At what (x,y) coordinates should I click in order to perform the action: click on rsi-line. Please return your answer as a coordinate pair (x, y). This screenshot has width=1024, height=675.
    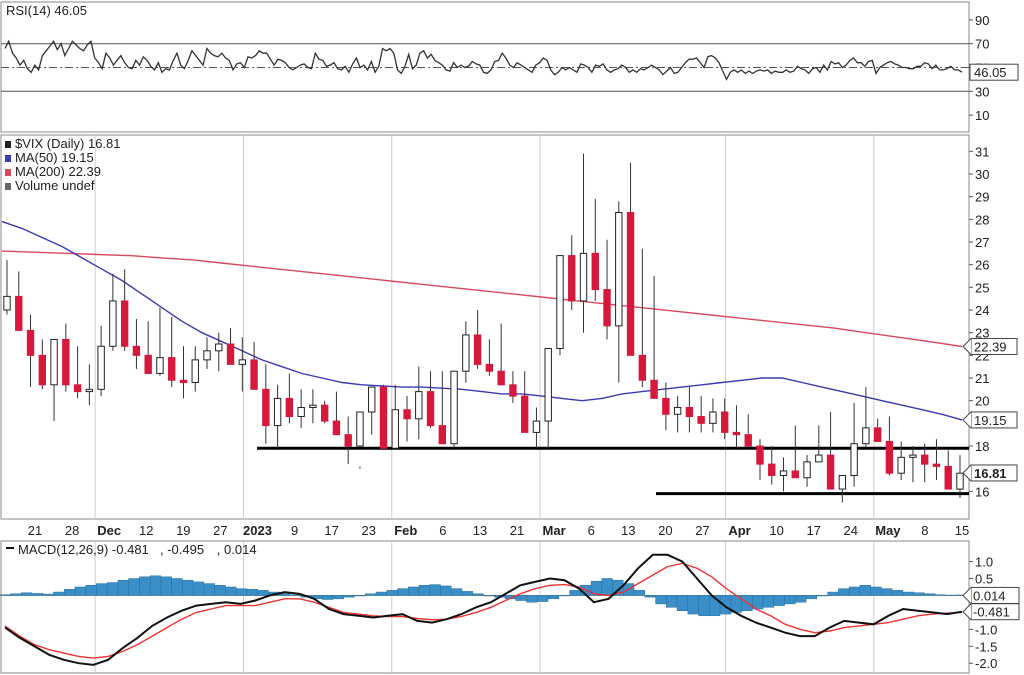
    Looking at the image, I should click on (483, 60).